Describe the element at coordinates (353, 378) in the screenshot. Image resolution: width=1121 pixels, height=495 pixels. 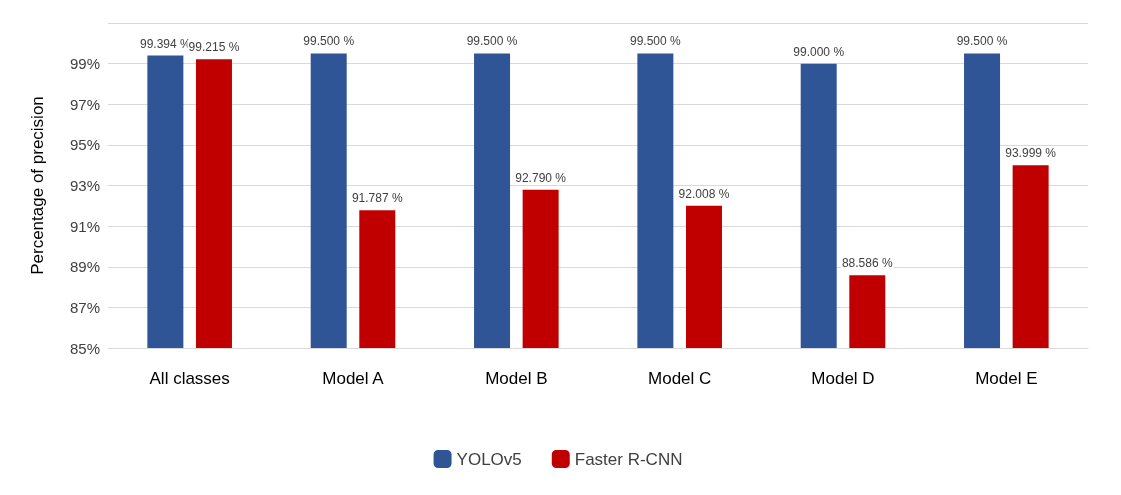
I see `x-tick-label: Model A` at that location.